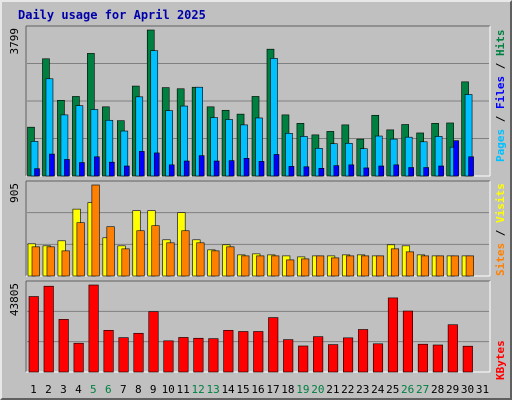 The width and height of the screenshot is (512, 400). What do you see at coordinates (272, 389) in the screenshot?
I see `x-tick-label: 17` at bounding box center [272, 389].